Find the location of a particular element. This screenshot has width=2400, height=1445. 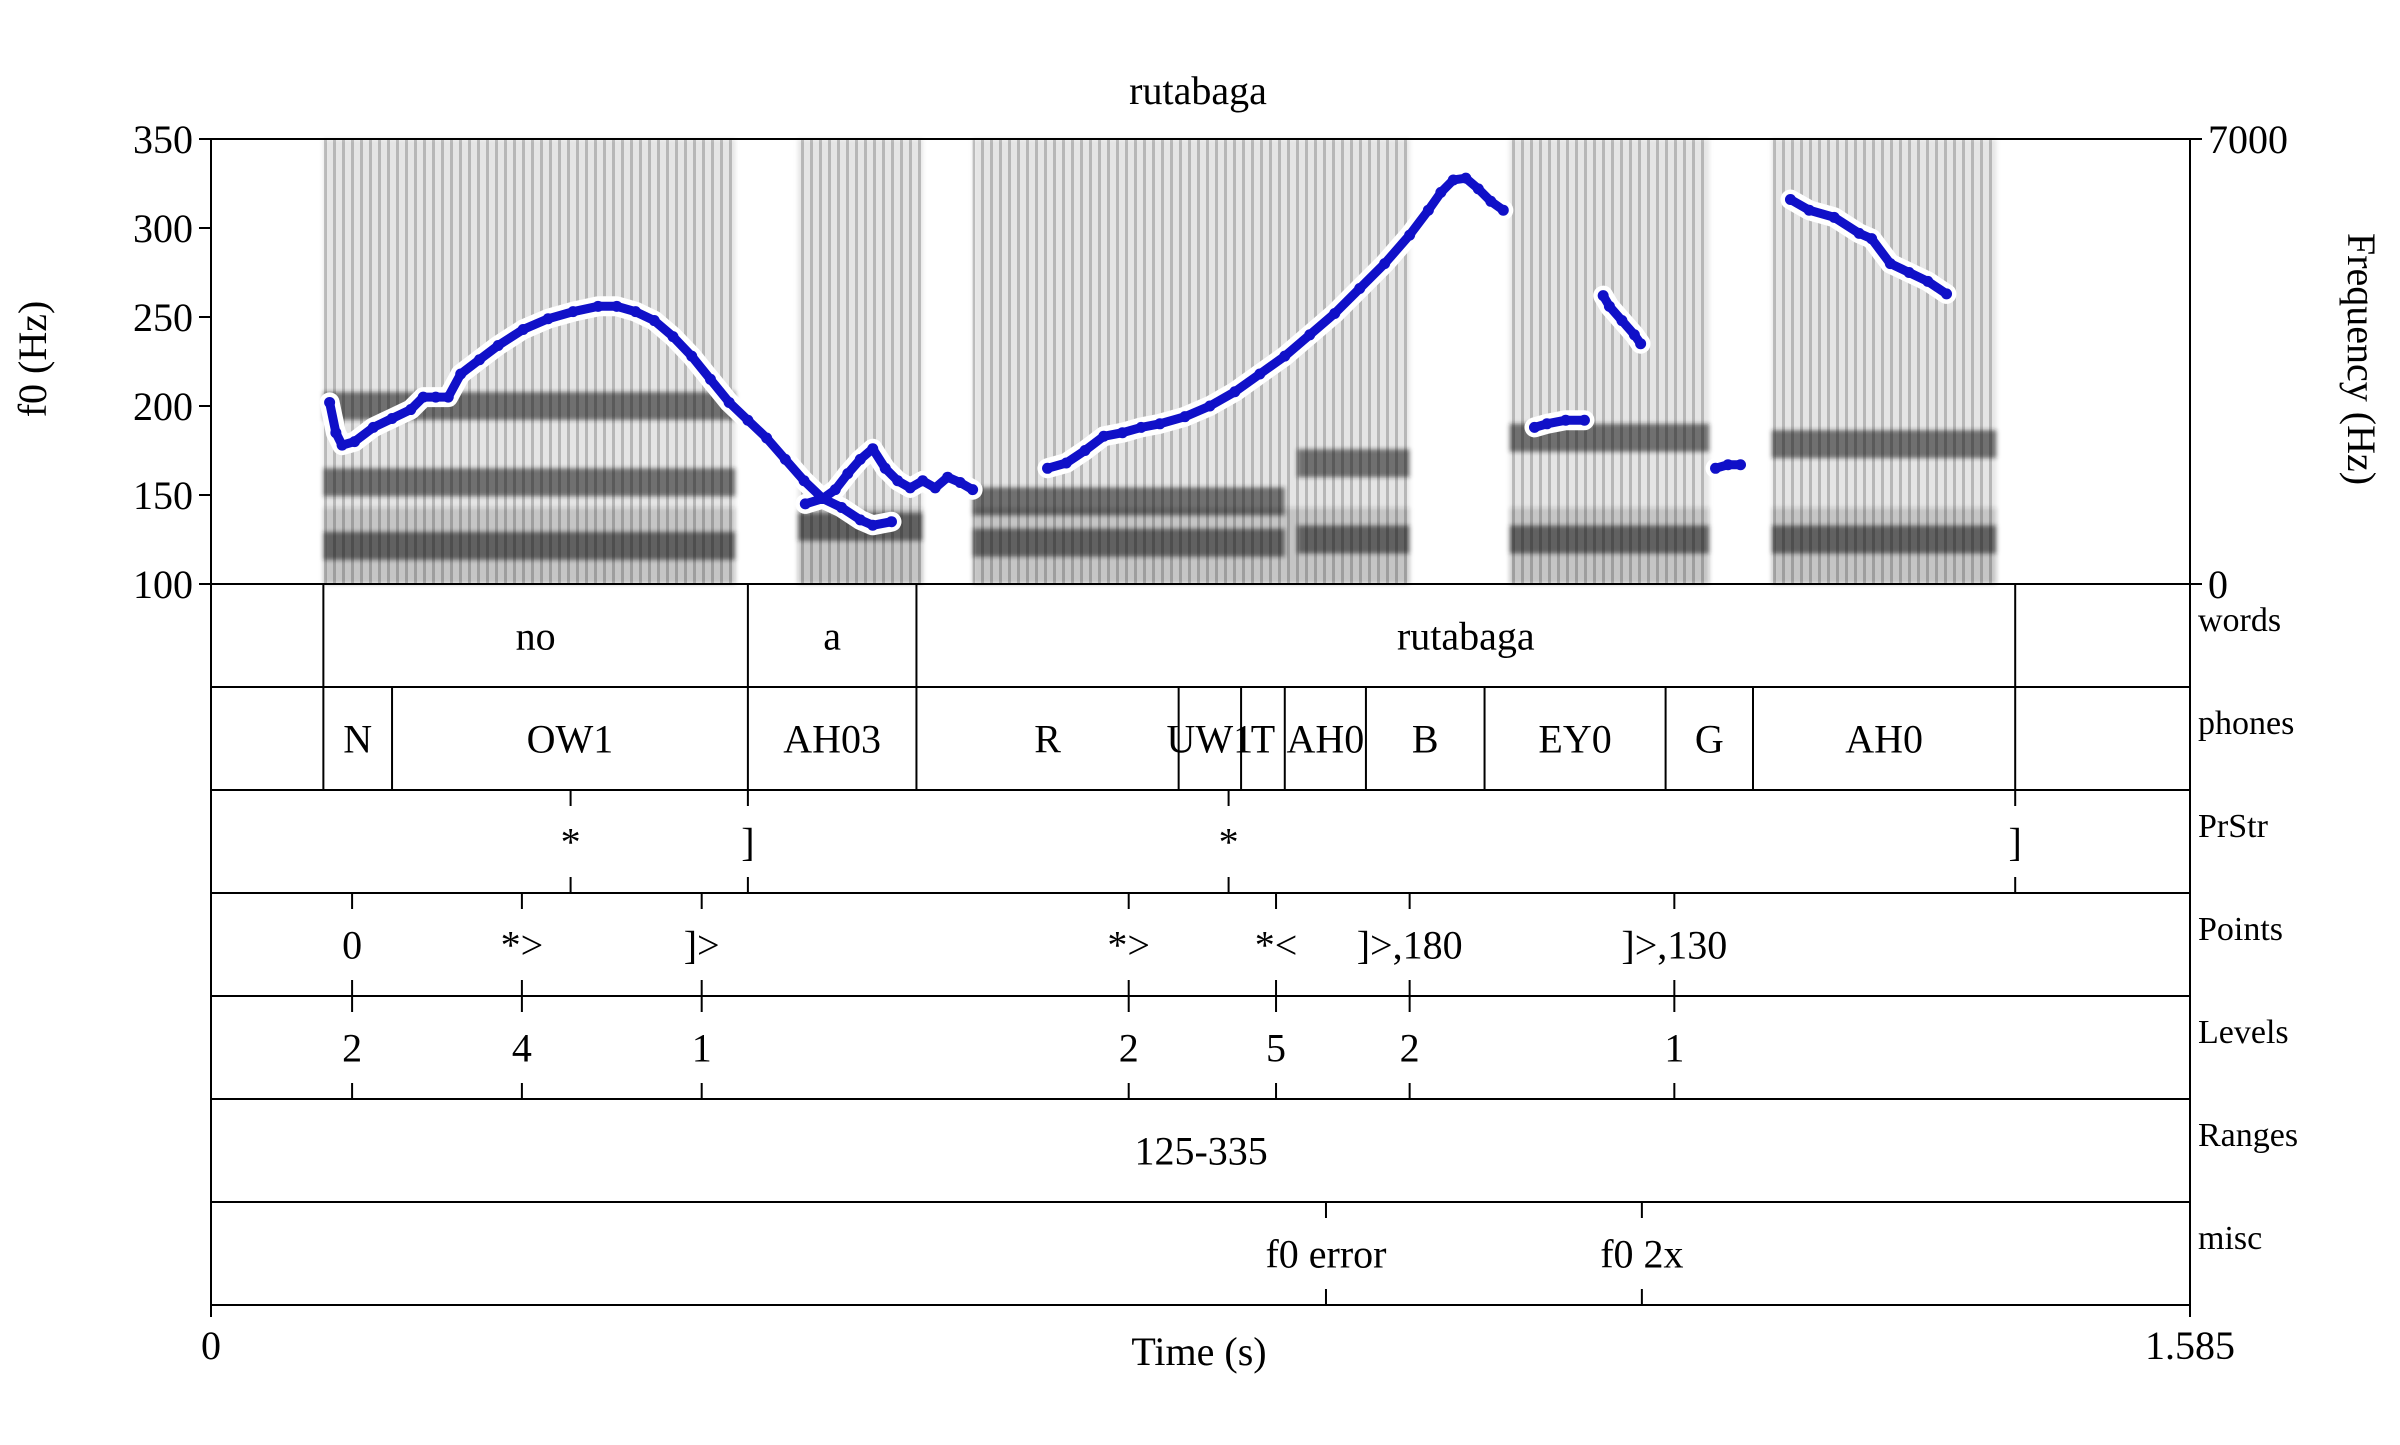

tier-label: G is located at coordinates (1709, 739).